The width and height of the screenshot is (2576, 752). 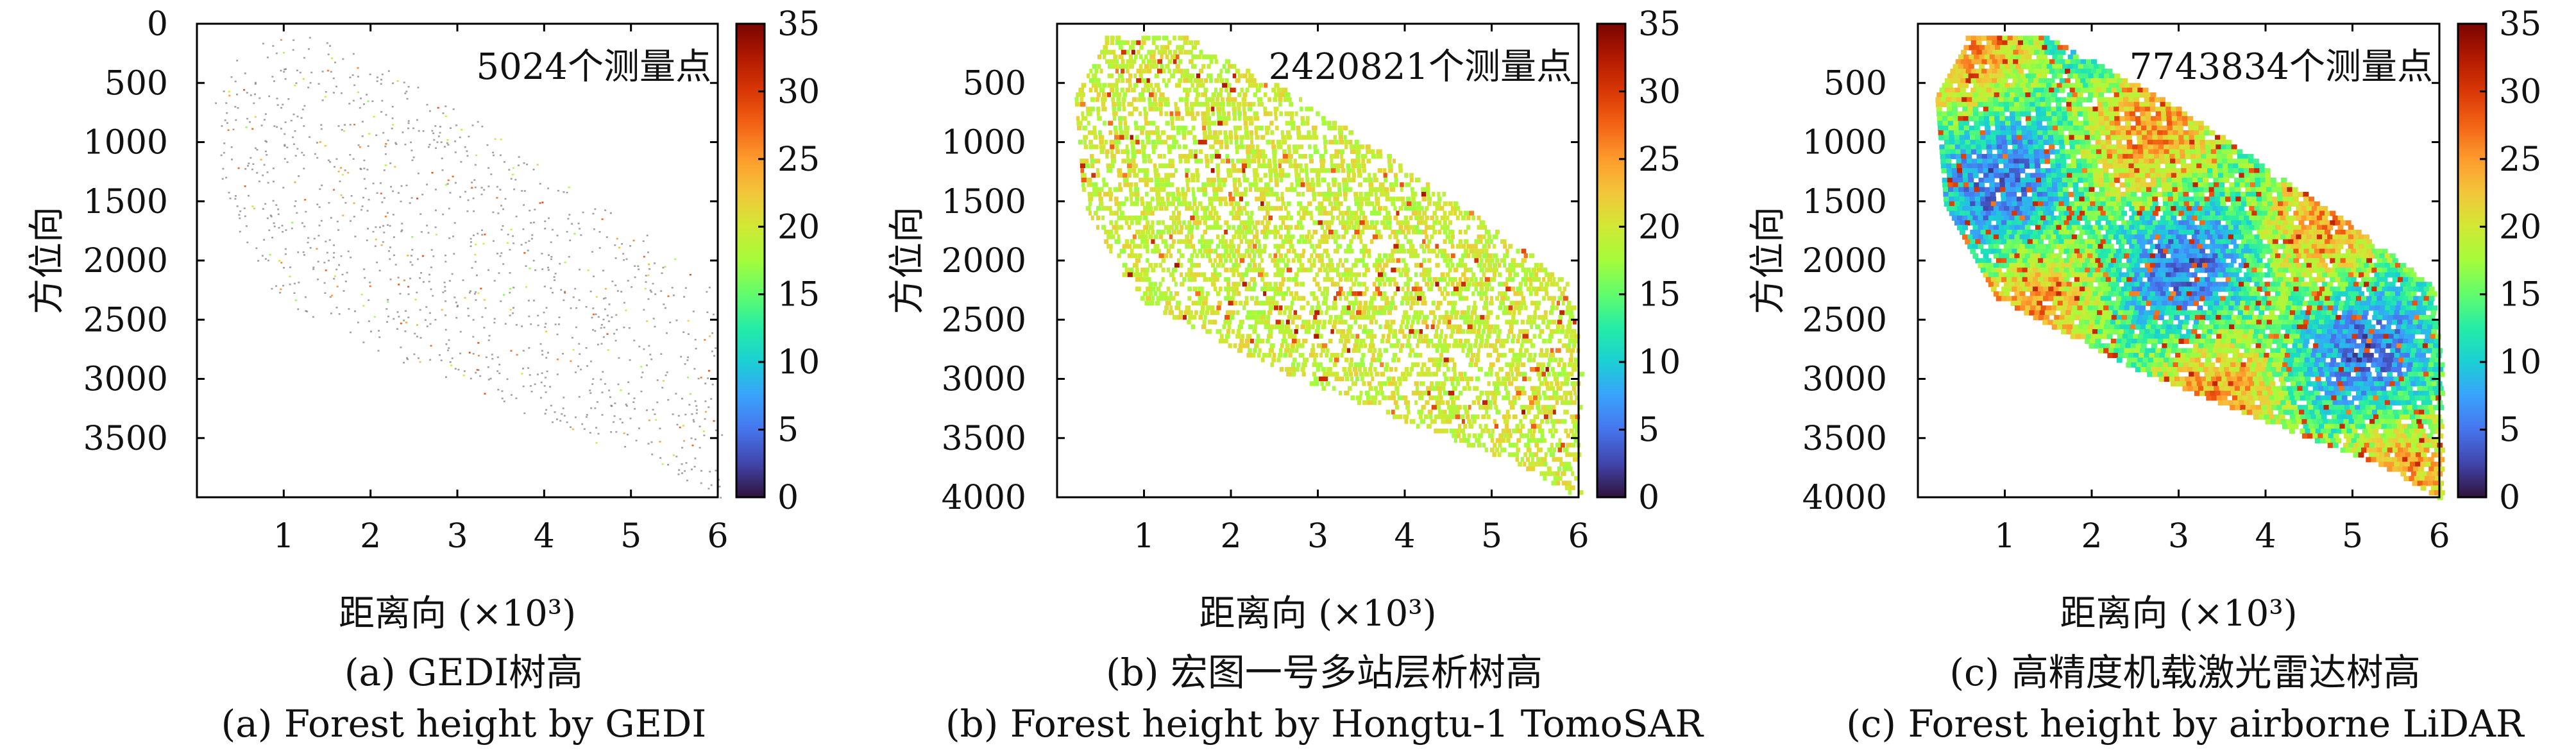 I want to click on height-map-c, so click(x=2190, y=267).